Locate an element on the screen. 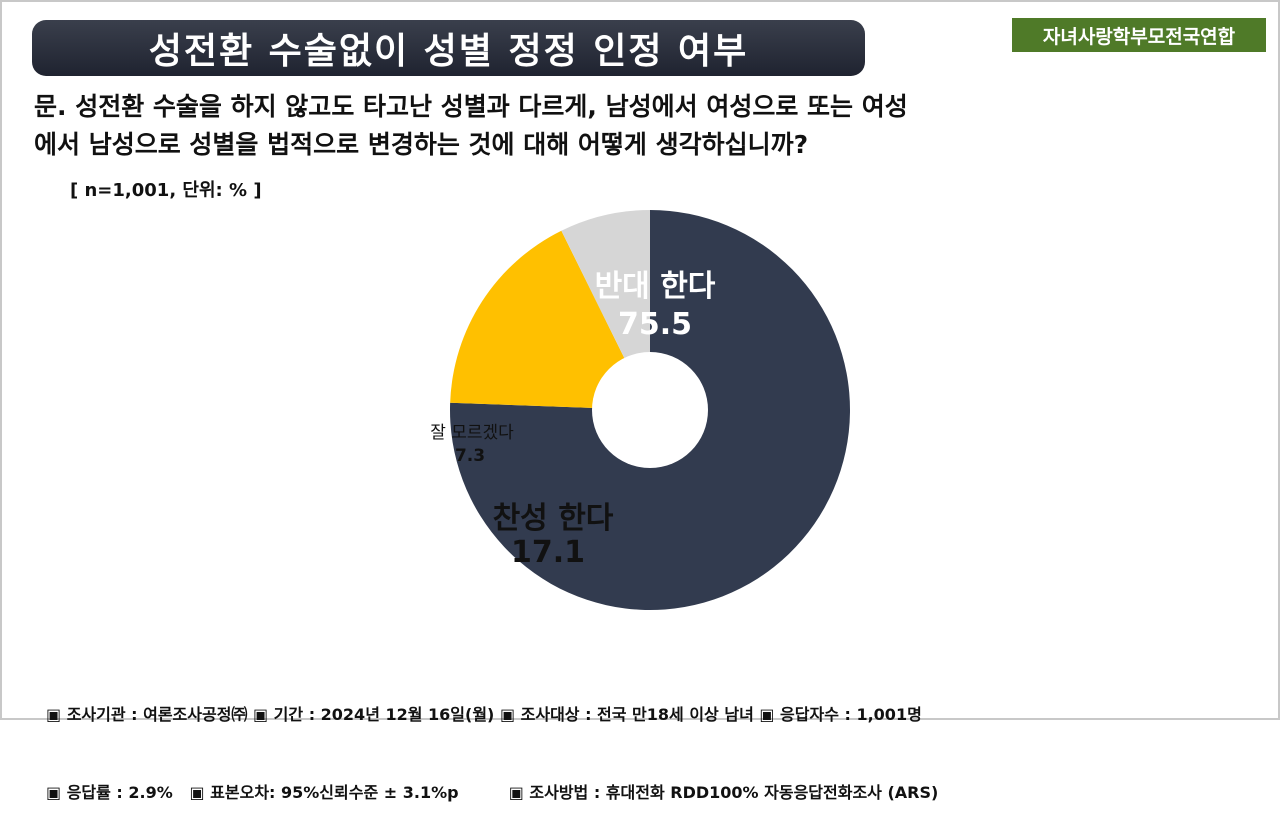 The height and width of the screenshot is (832, 1280). org-badge: 자녀사랑학부모전국연합 is located at coordinates (1139, 35).